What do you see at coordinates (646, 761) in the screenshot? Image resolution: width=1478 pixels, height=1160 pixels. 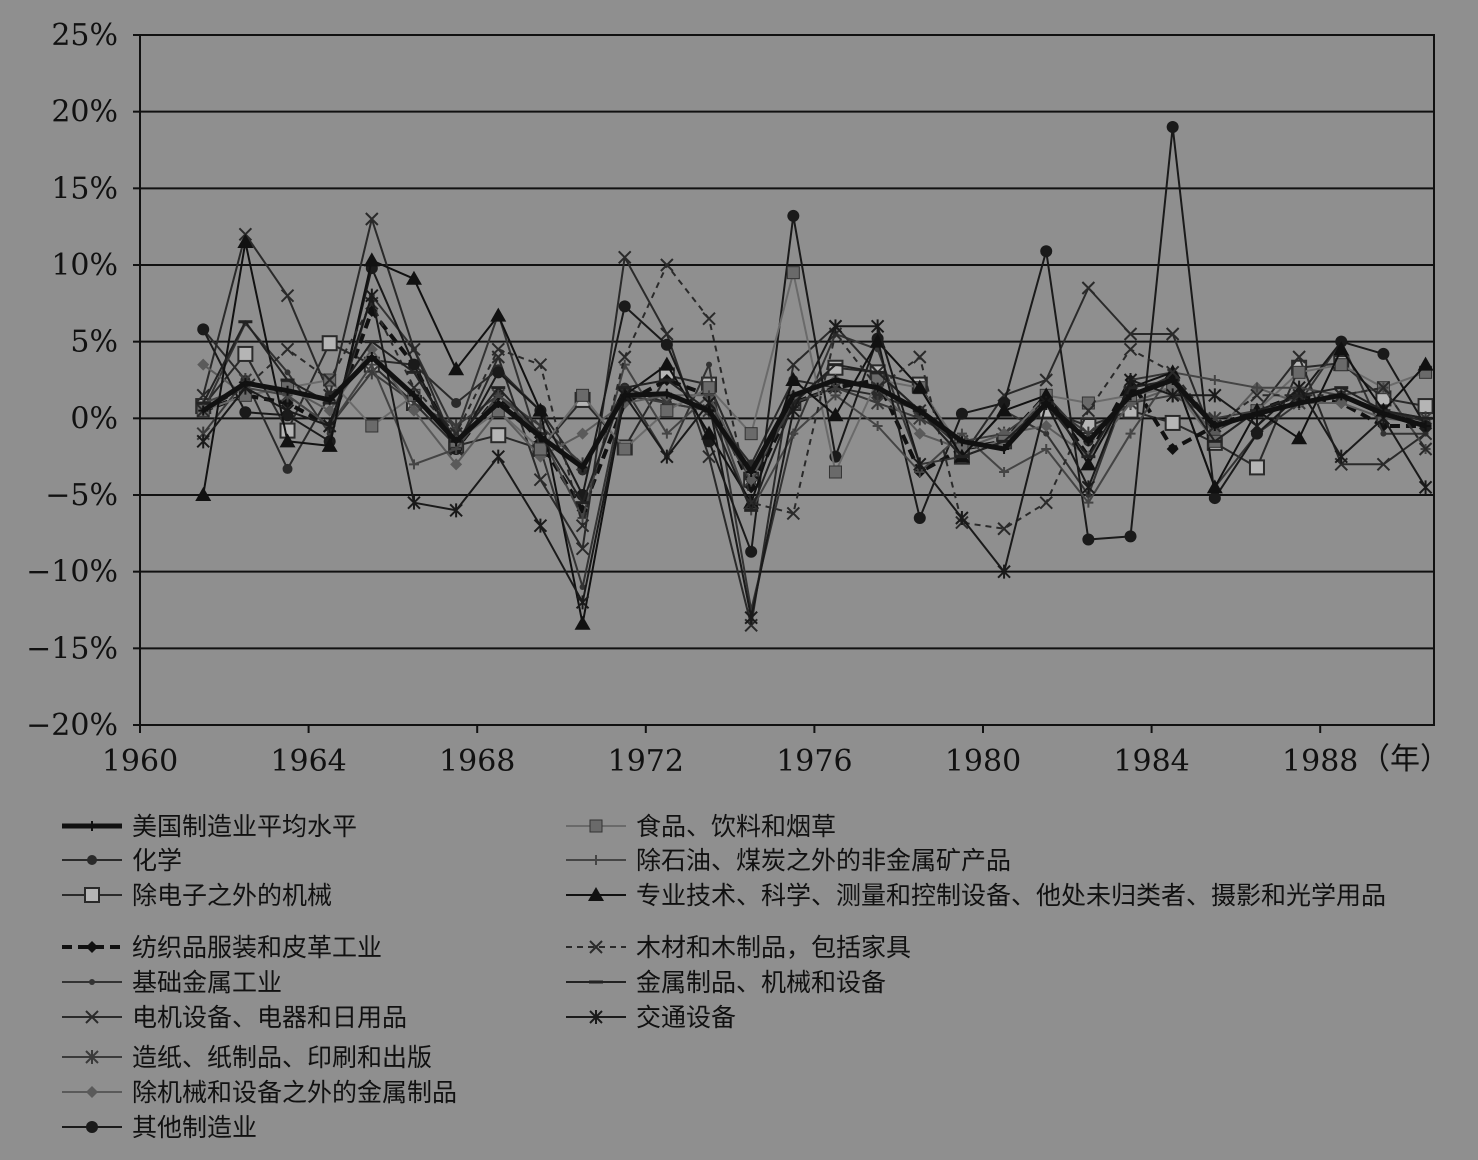 I see `x-tick-label: 1972` at bounding box center [646, 761].